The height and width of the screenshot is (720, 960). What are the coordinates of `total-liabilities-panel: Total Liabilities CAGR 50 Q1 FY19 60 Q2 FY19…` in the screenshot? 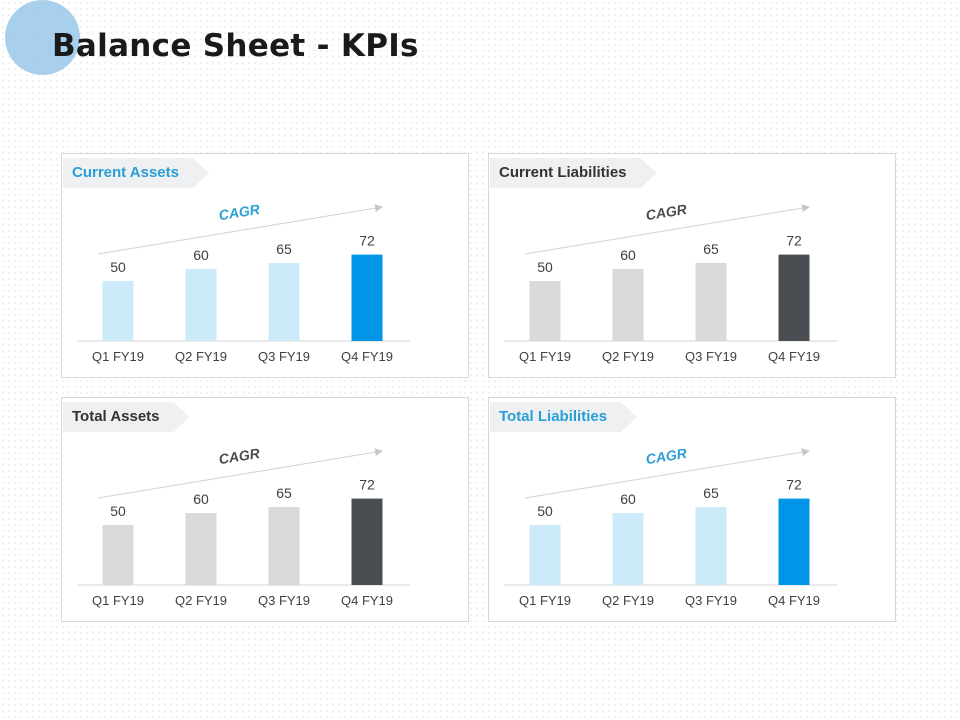 It's located at (692, 509).